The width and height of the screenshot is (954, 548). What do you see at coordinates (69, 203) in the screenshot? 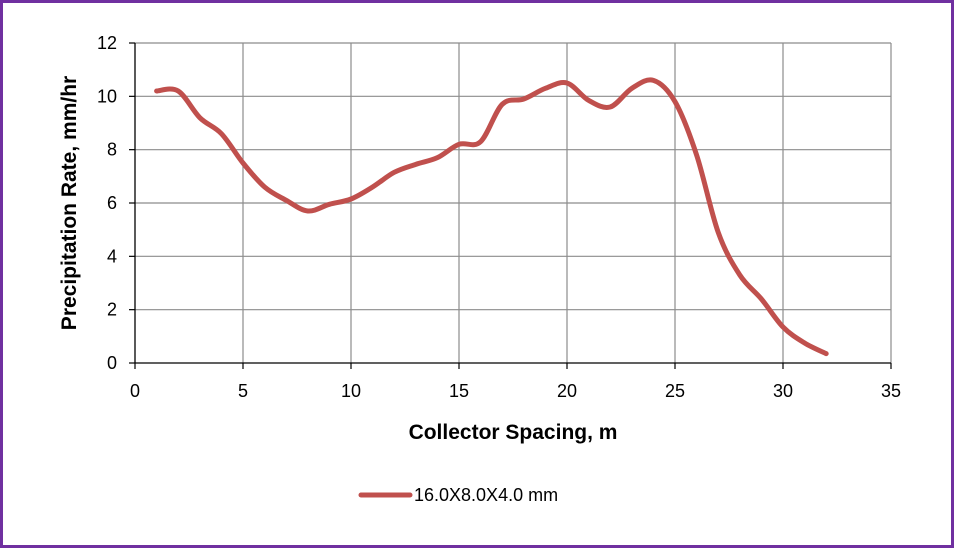
I see `y-axis-title: Precipitation Rate, mm/hr` at bounding box center [69, 203].